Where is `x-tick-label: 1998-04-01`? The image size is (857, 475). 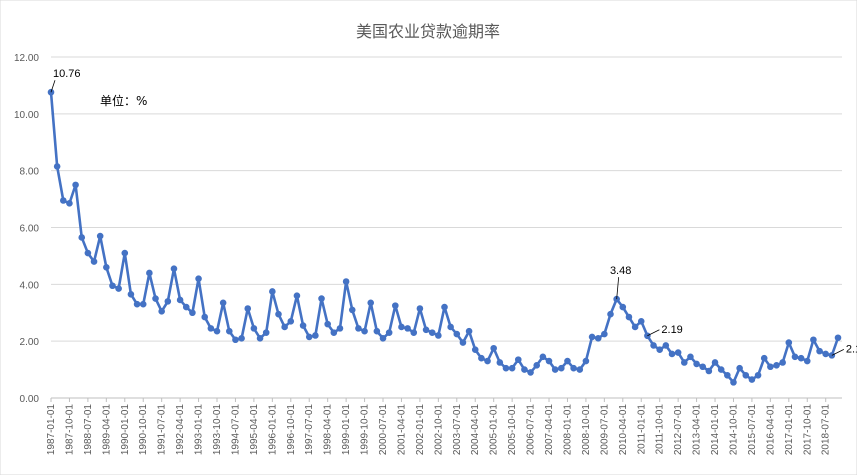
x-tick-label: 1998-04-01 is located at coordinates (328, 430).